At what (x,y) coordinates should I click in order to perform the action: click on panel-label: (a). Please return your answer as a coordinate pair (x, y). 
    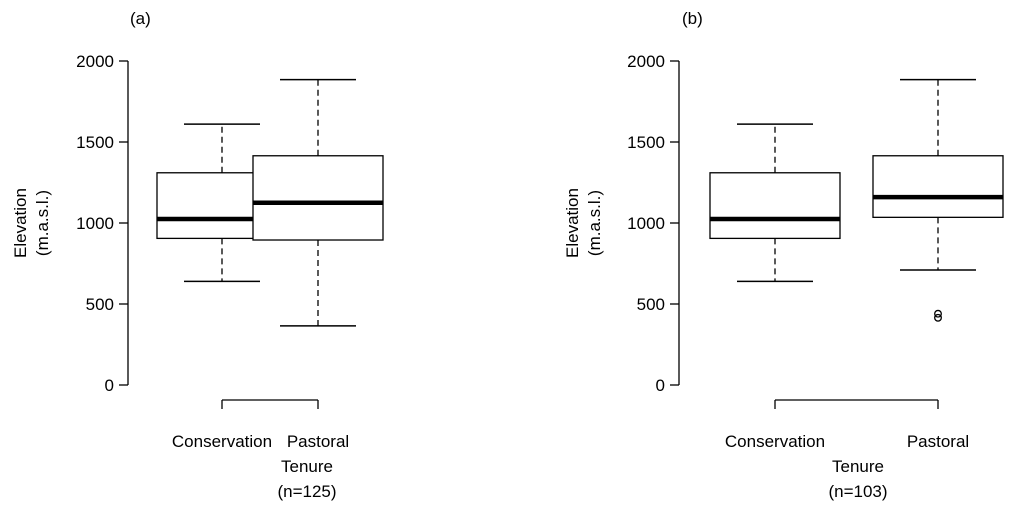
    Looking at the image, I should click on (140, 18).